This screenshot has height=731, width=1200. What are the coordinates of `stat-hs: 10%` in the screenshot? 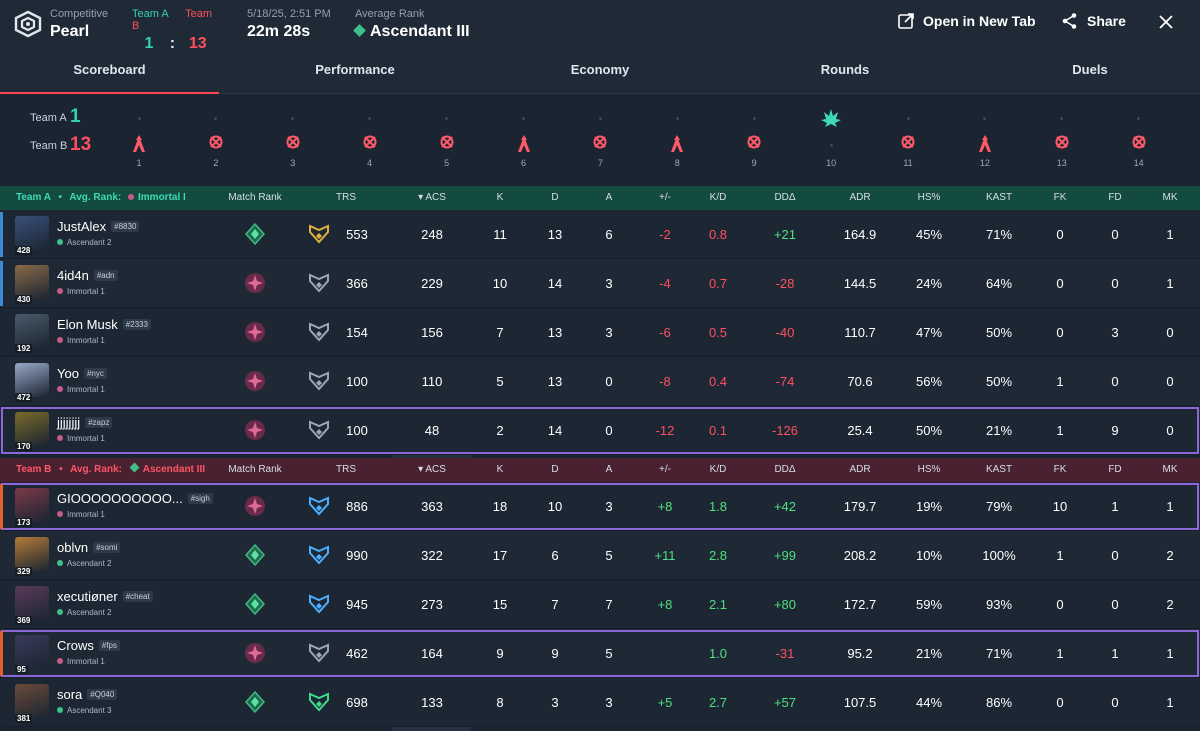 It's located at (929, 555).